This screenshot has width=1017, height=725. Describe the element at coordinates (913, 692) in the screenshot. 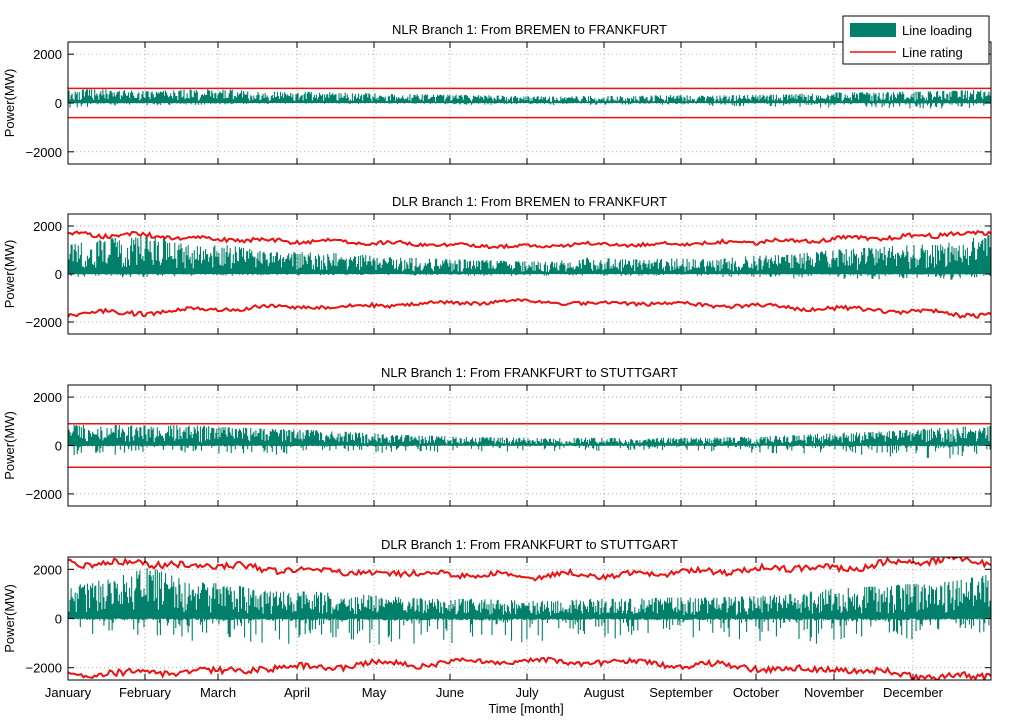

I see `x-tick-label: December` at that location.